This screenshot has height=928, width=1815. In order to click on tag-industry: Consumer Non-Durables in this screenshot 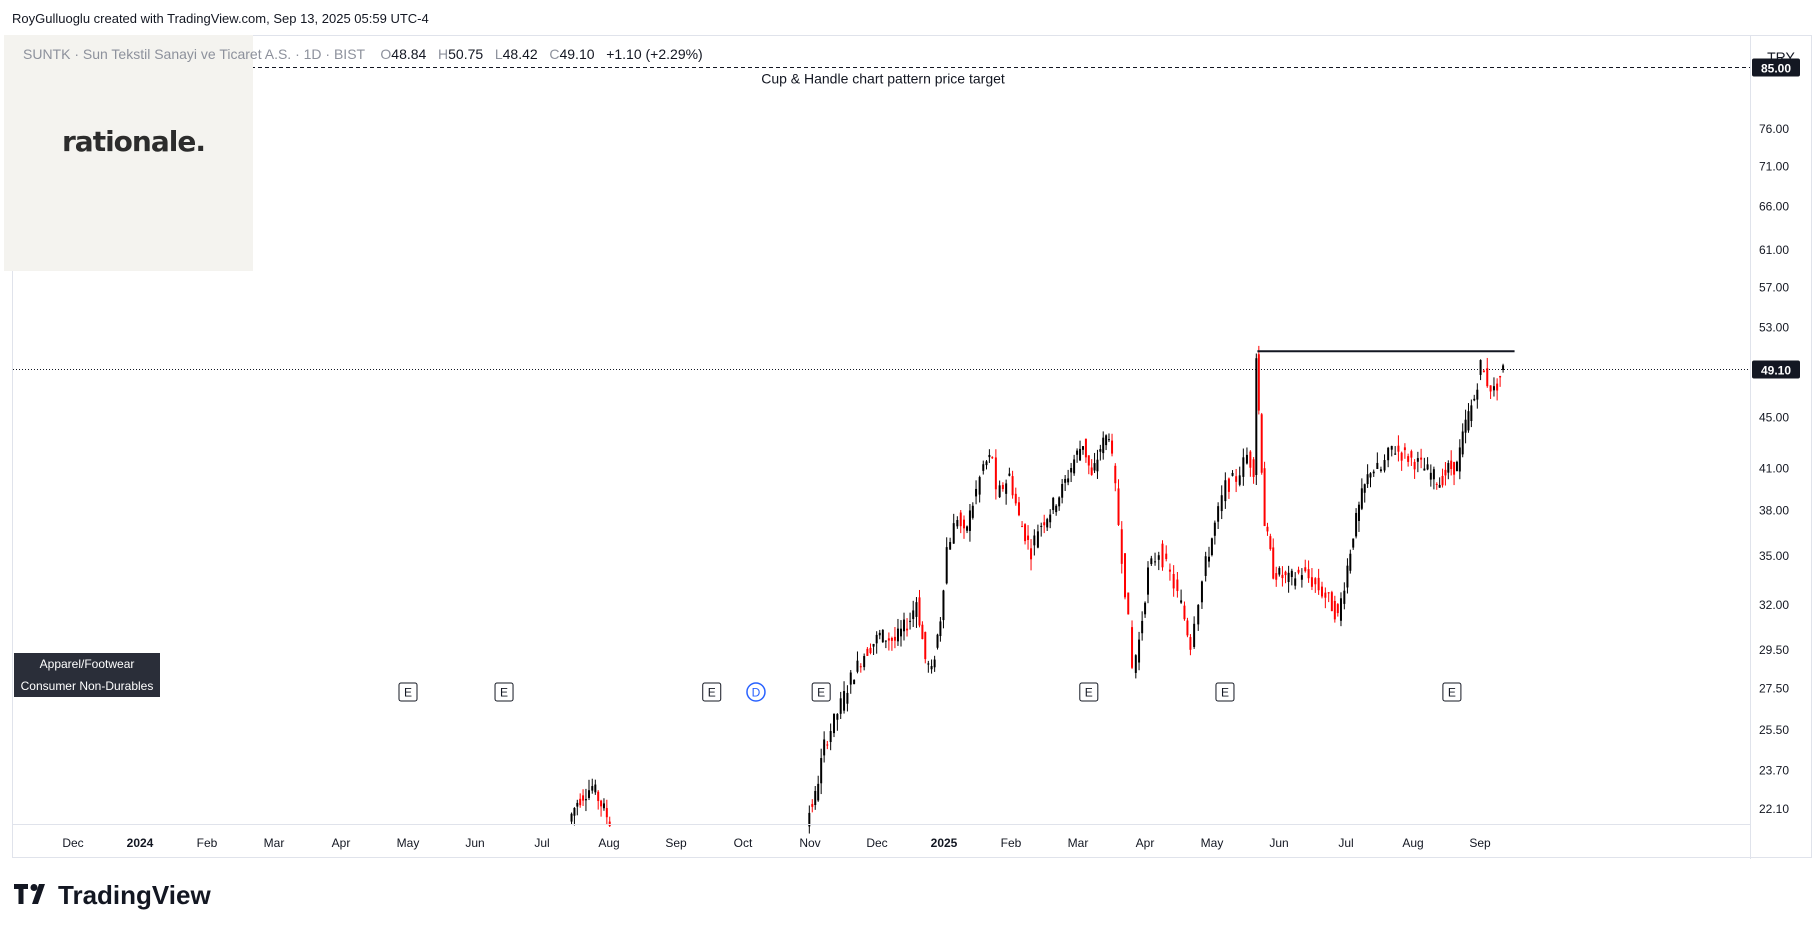, I will do `click(87, 686)`.